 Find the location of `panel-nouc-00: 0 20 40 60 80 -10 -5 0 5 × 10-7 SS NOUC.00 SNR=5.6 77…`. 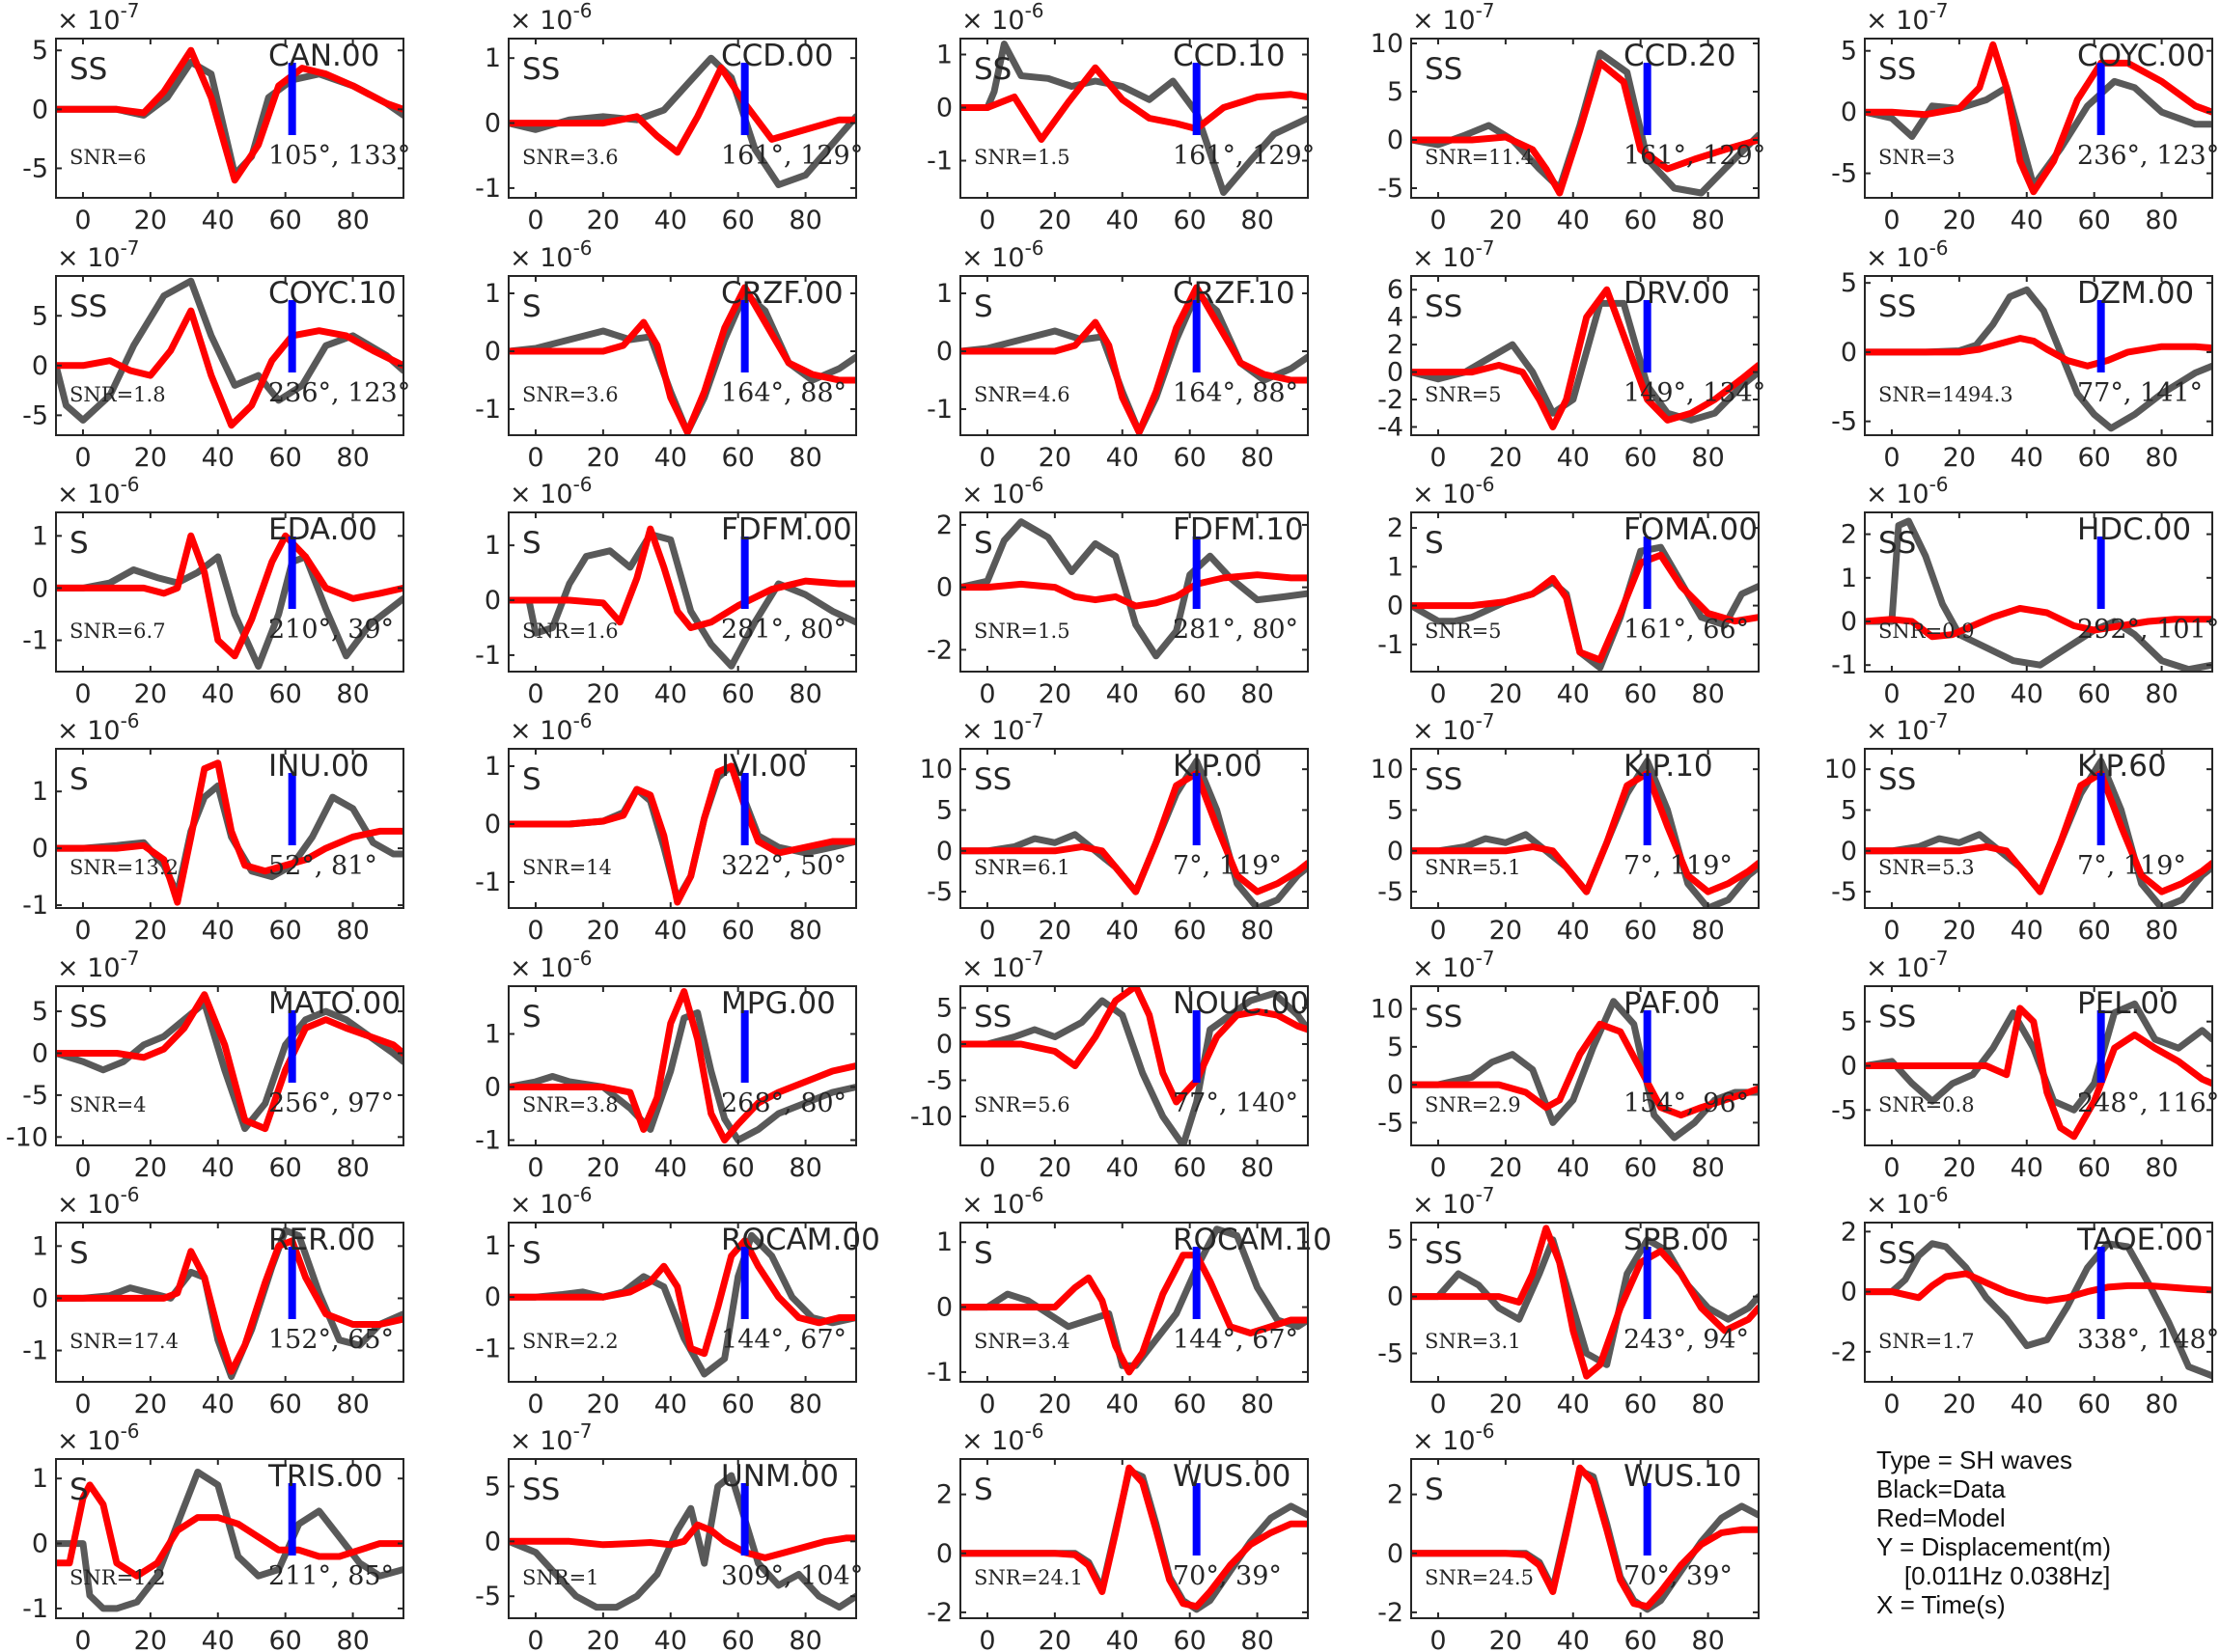

panel-nouc-00: 0 20 40 60 80 -10 -5 0 5 × 10-7 SS NOUC.00 SNR=5.6 77… is located at coordinates (1109, 1065).